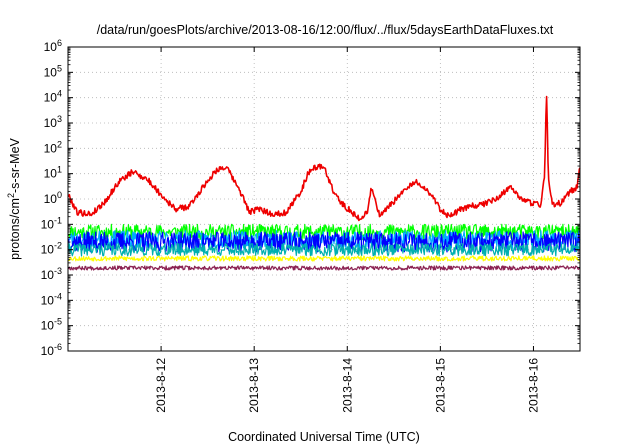 This screenshot has height=448, width=640. I want to click on y-tick-label: 10⁻⁶, so click(51, 350).